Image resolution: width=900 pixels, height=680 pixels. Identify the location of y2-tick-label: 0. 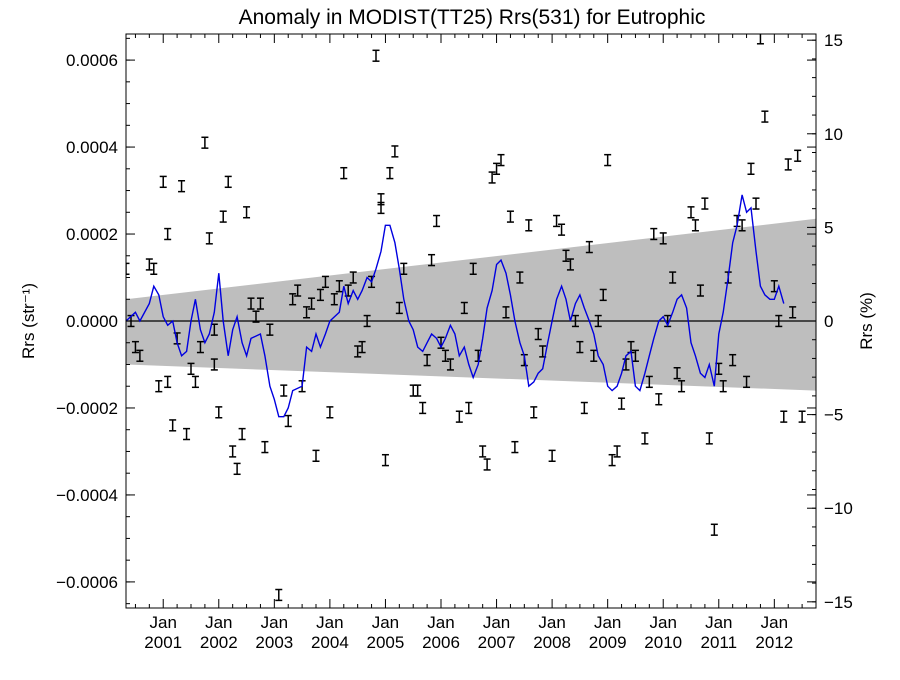
(828, 321).